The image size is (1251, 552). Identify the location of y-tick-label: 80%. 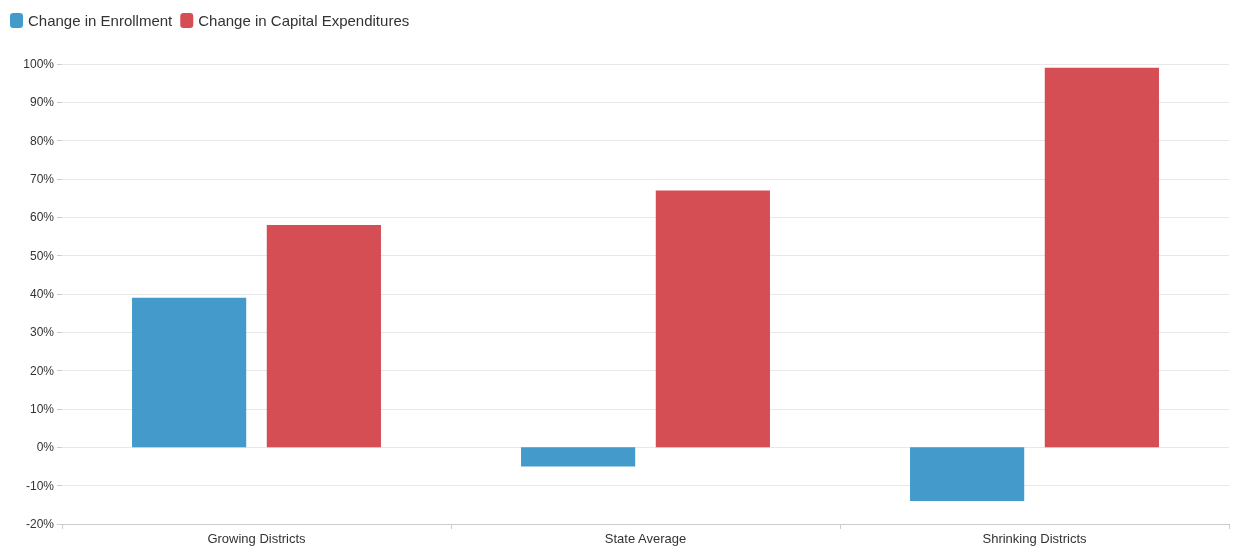
(42, 140).